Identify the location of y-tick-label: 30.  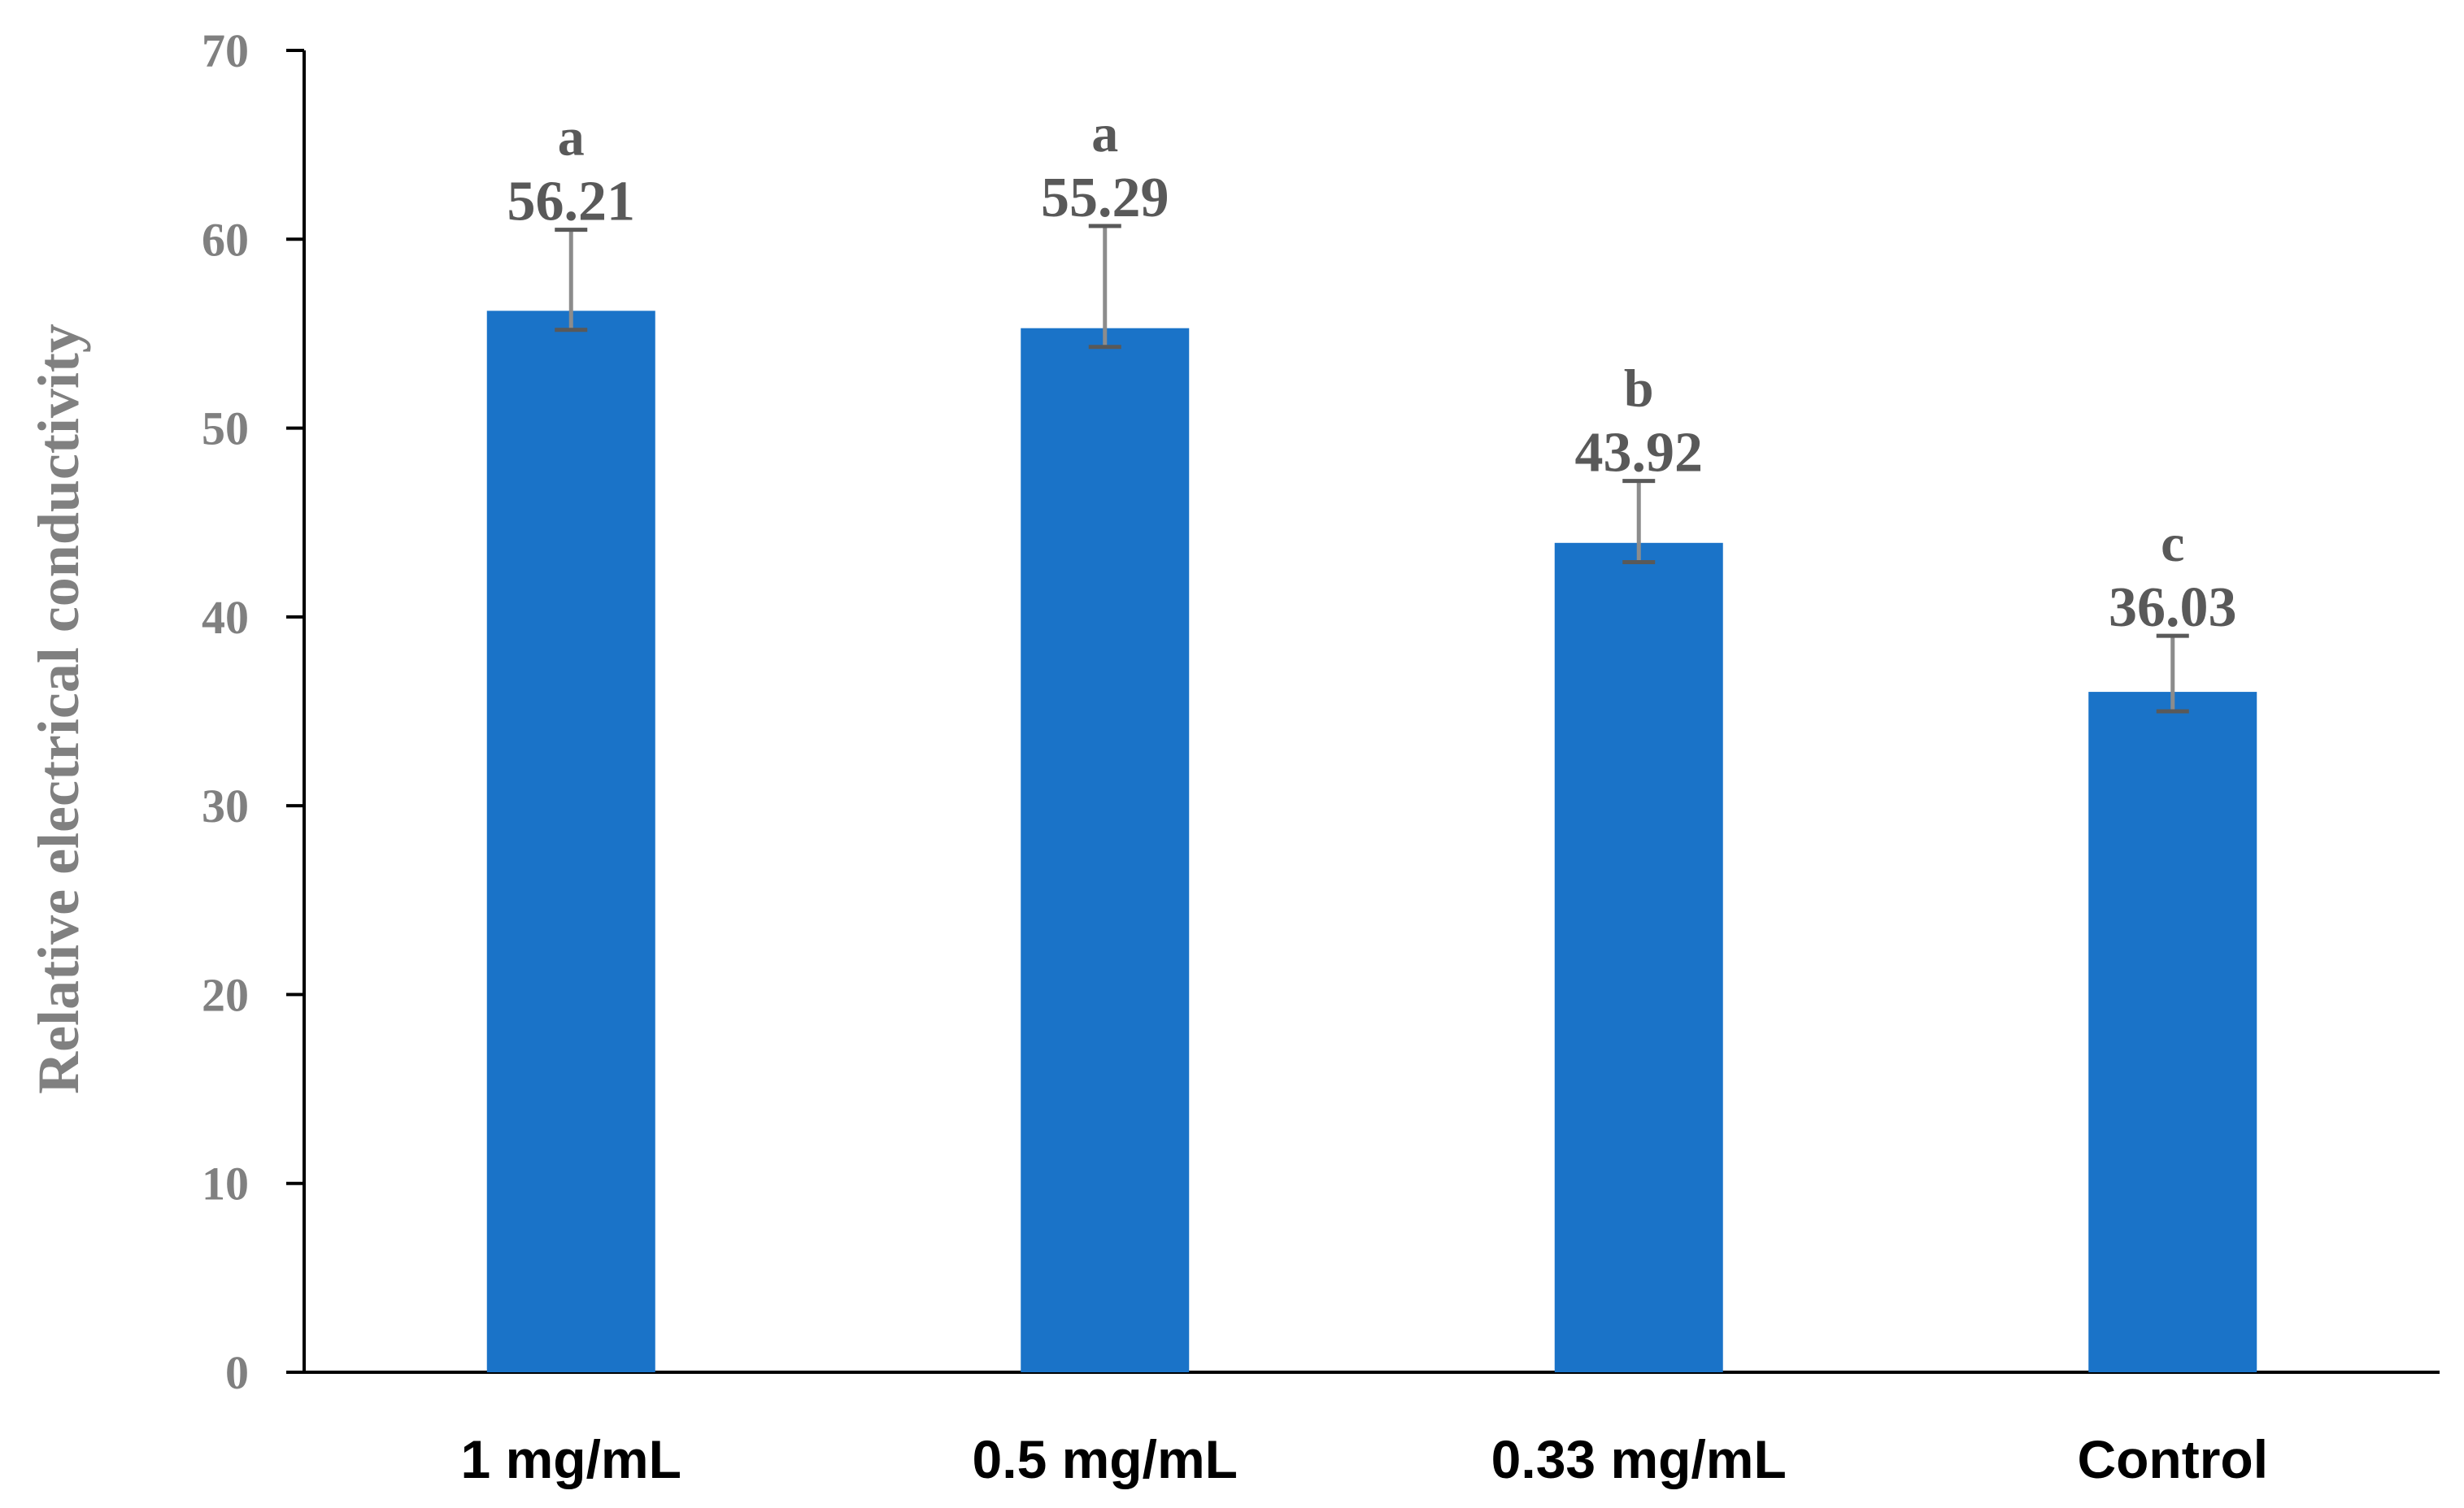
(225, 806).